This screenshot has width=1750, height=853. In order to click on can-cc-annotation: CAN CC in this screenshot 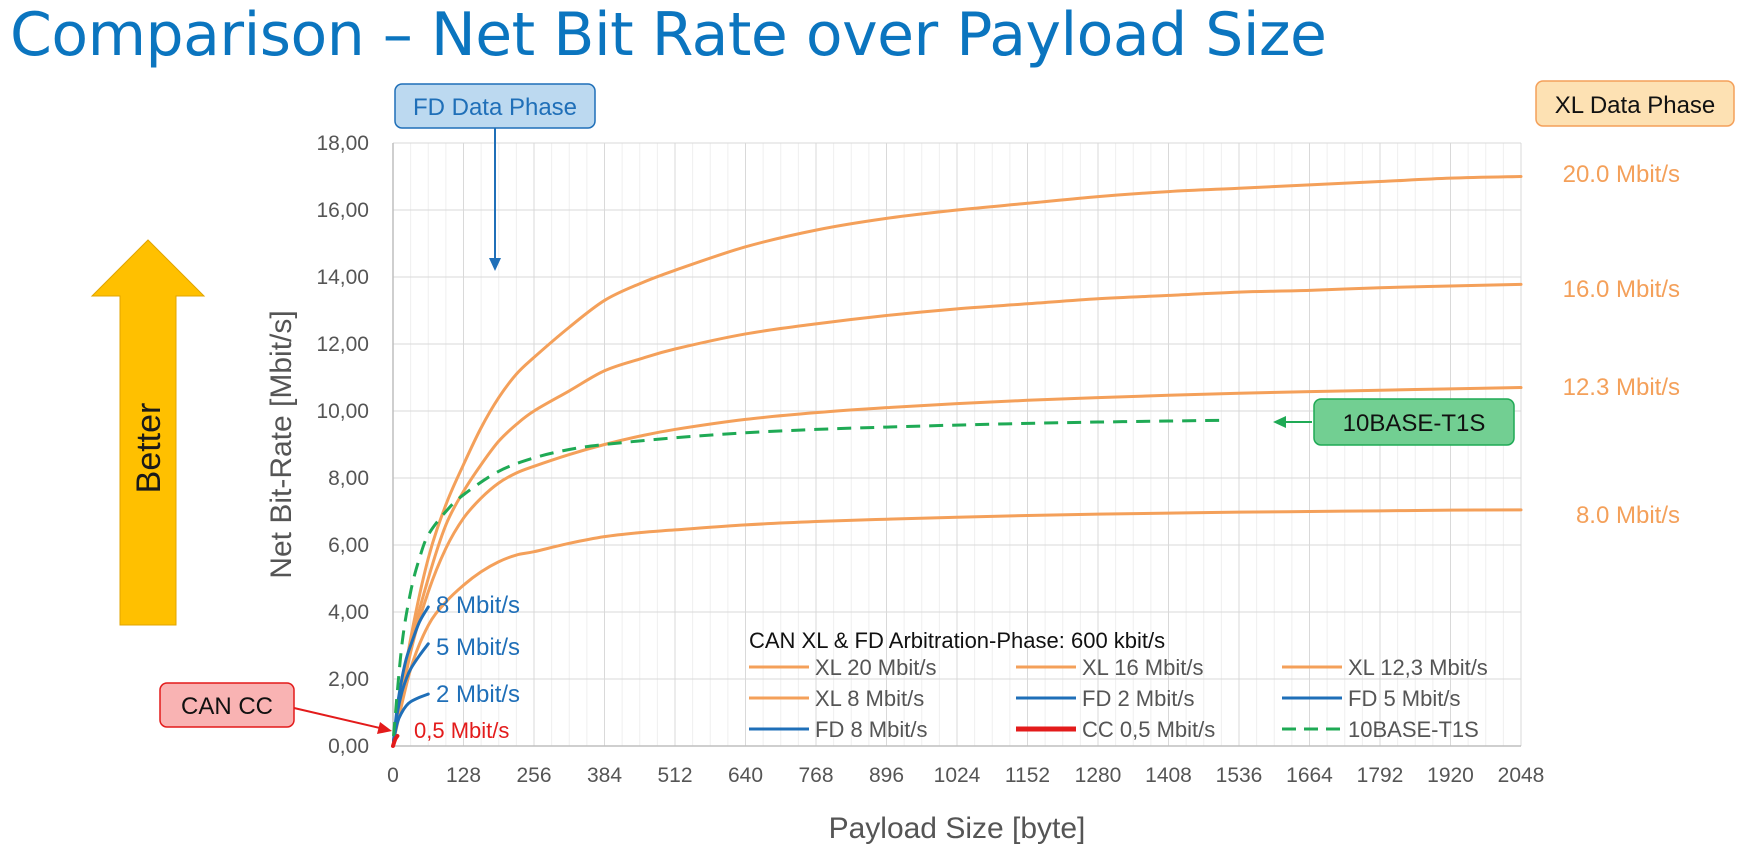, I will do `click(275, 708)`.